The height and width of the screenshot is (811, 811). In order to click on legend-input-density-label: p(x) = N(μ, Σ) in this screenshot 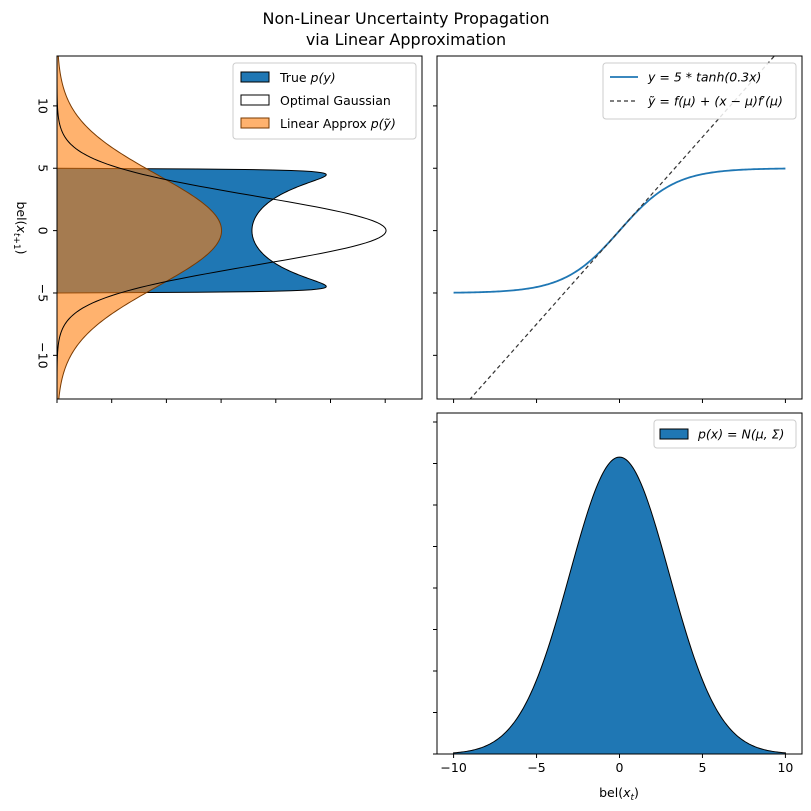, I will do `click(740, 434)`.